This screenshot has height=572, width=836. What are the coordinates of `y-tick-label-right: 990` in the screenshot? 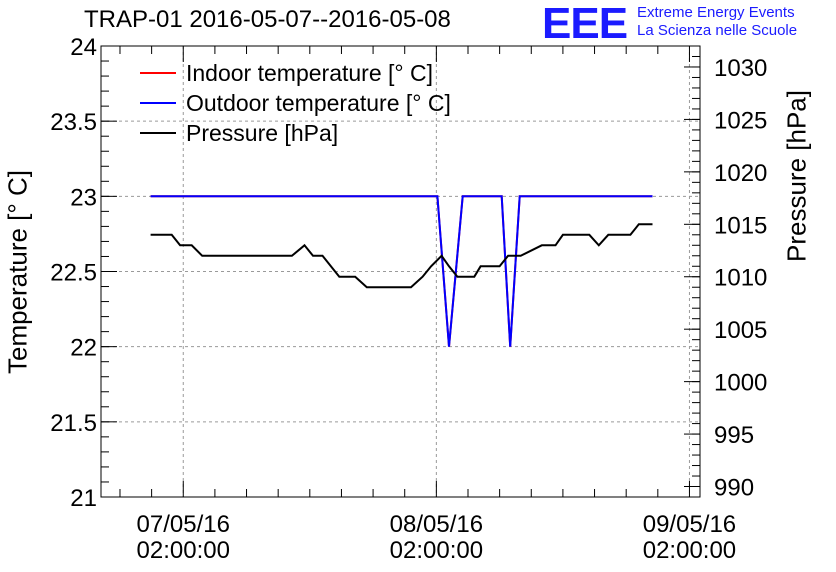 It's located at (734, 488).